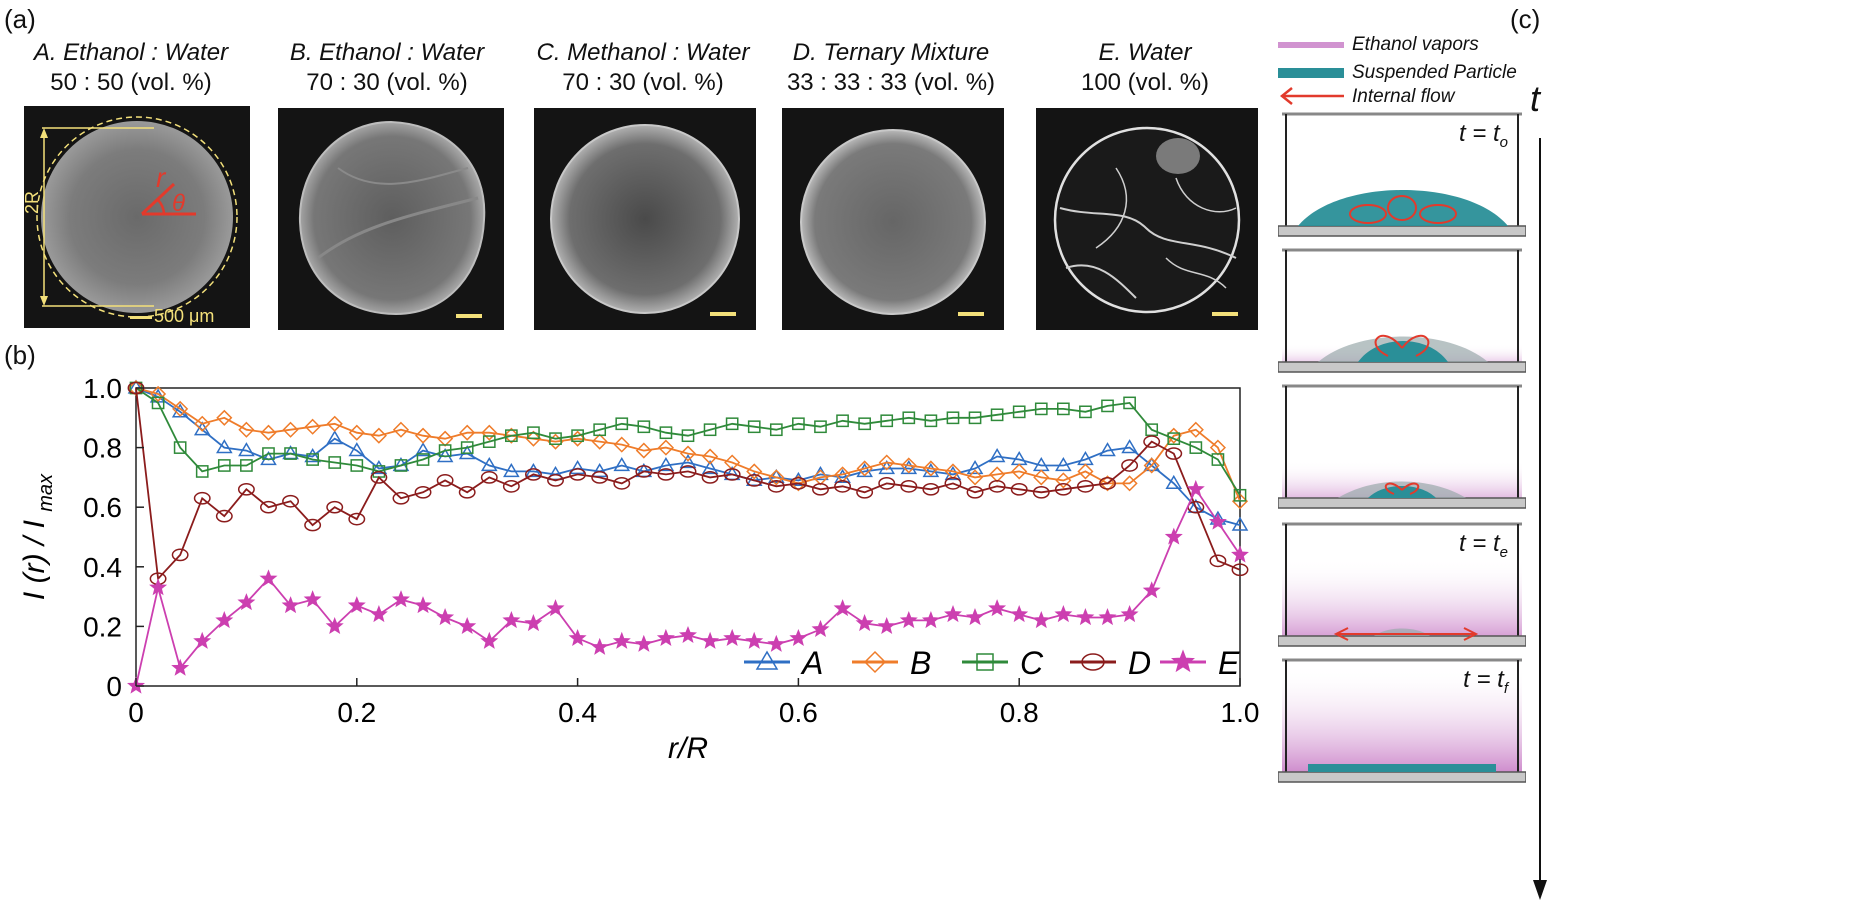 The height and width of the screenshot is (908, 1862). What do you see at coordinates (179, 203) in the screenshot?
I see `angle-label: θ` at bounding box center [179, 203].